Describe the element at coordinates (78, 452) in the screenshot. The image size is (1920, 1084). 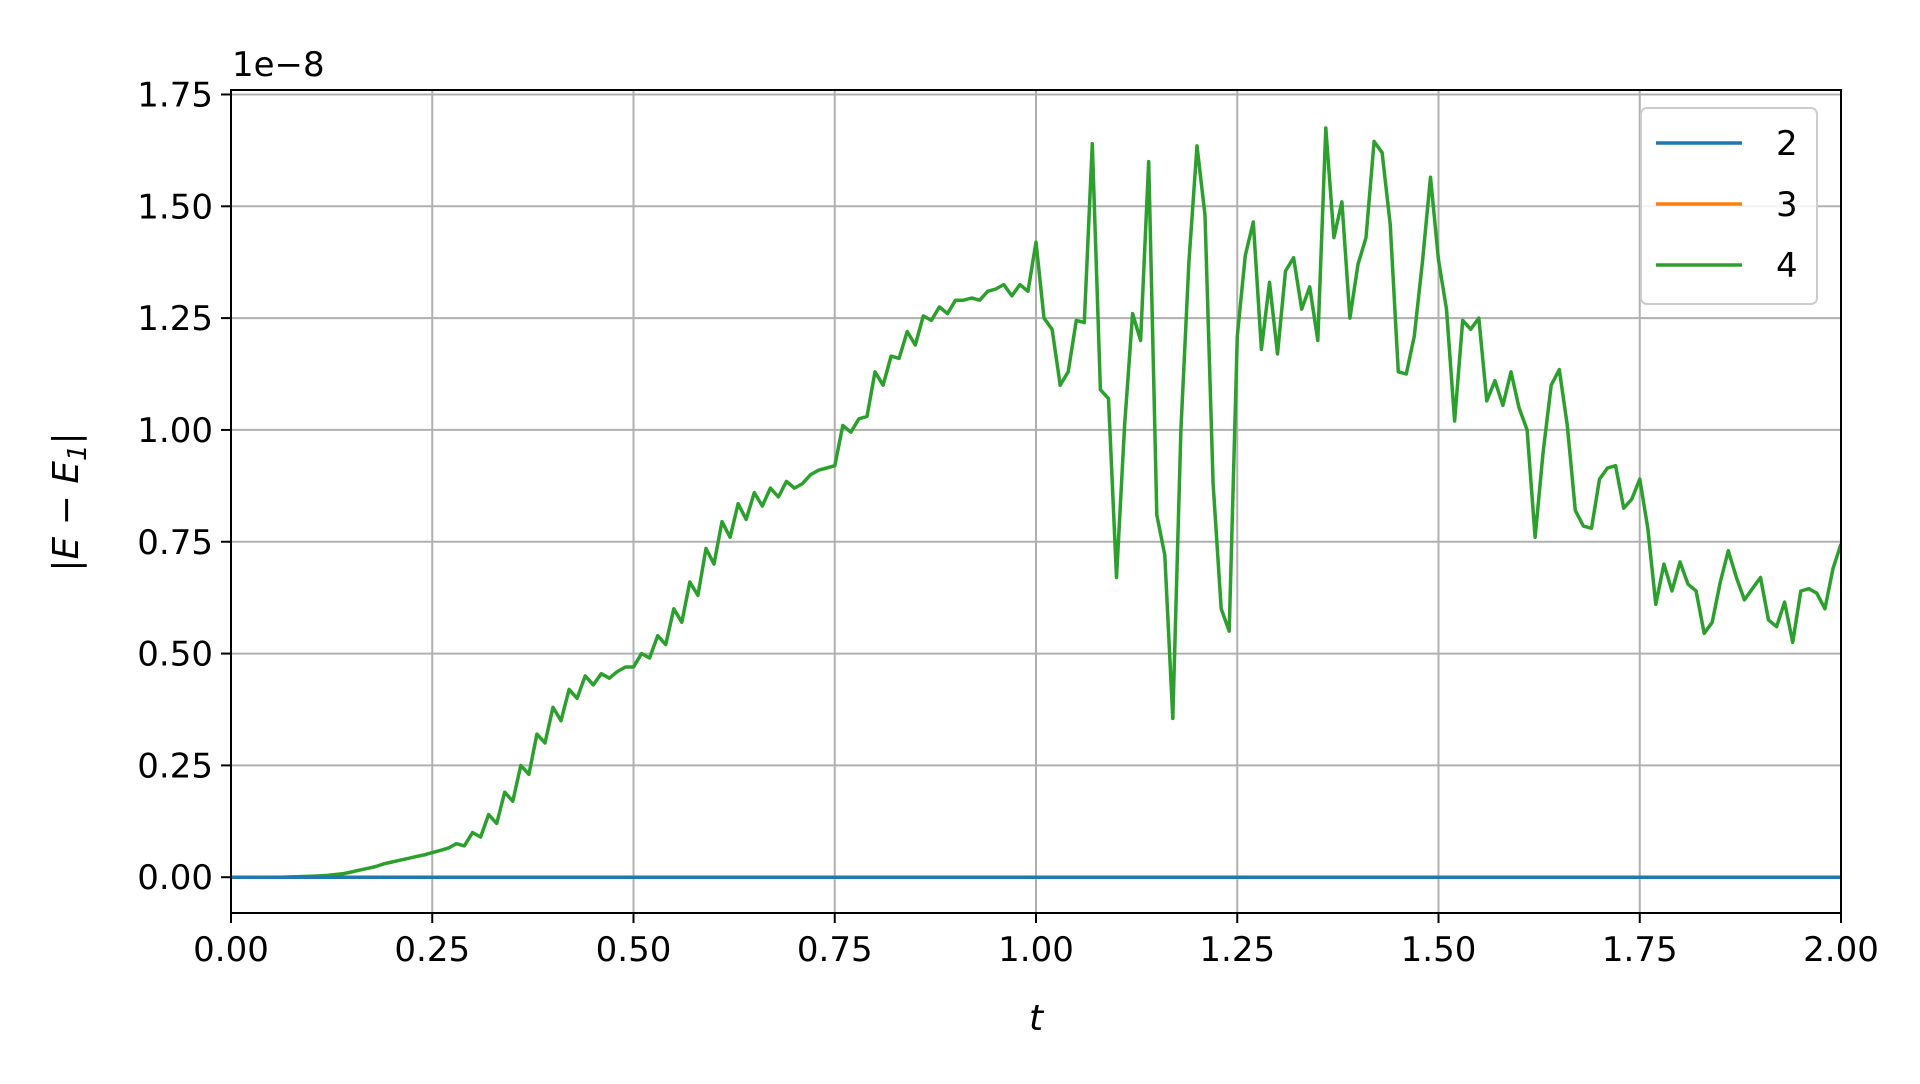
I see `y-axis-label-sub: 1` at that location.